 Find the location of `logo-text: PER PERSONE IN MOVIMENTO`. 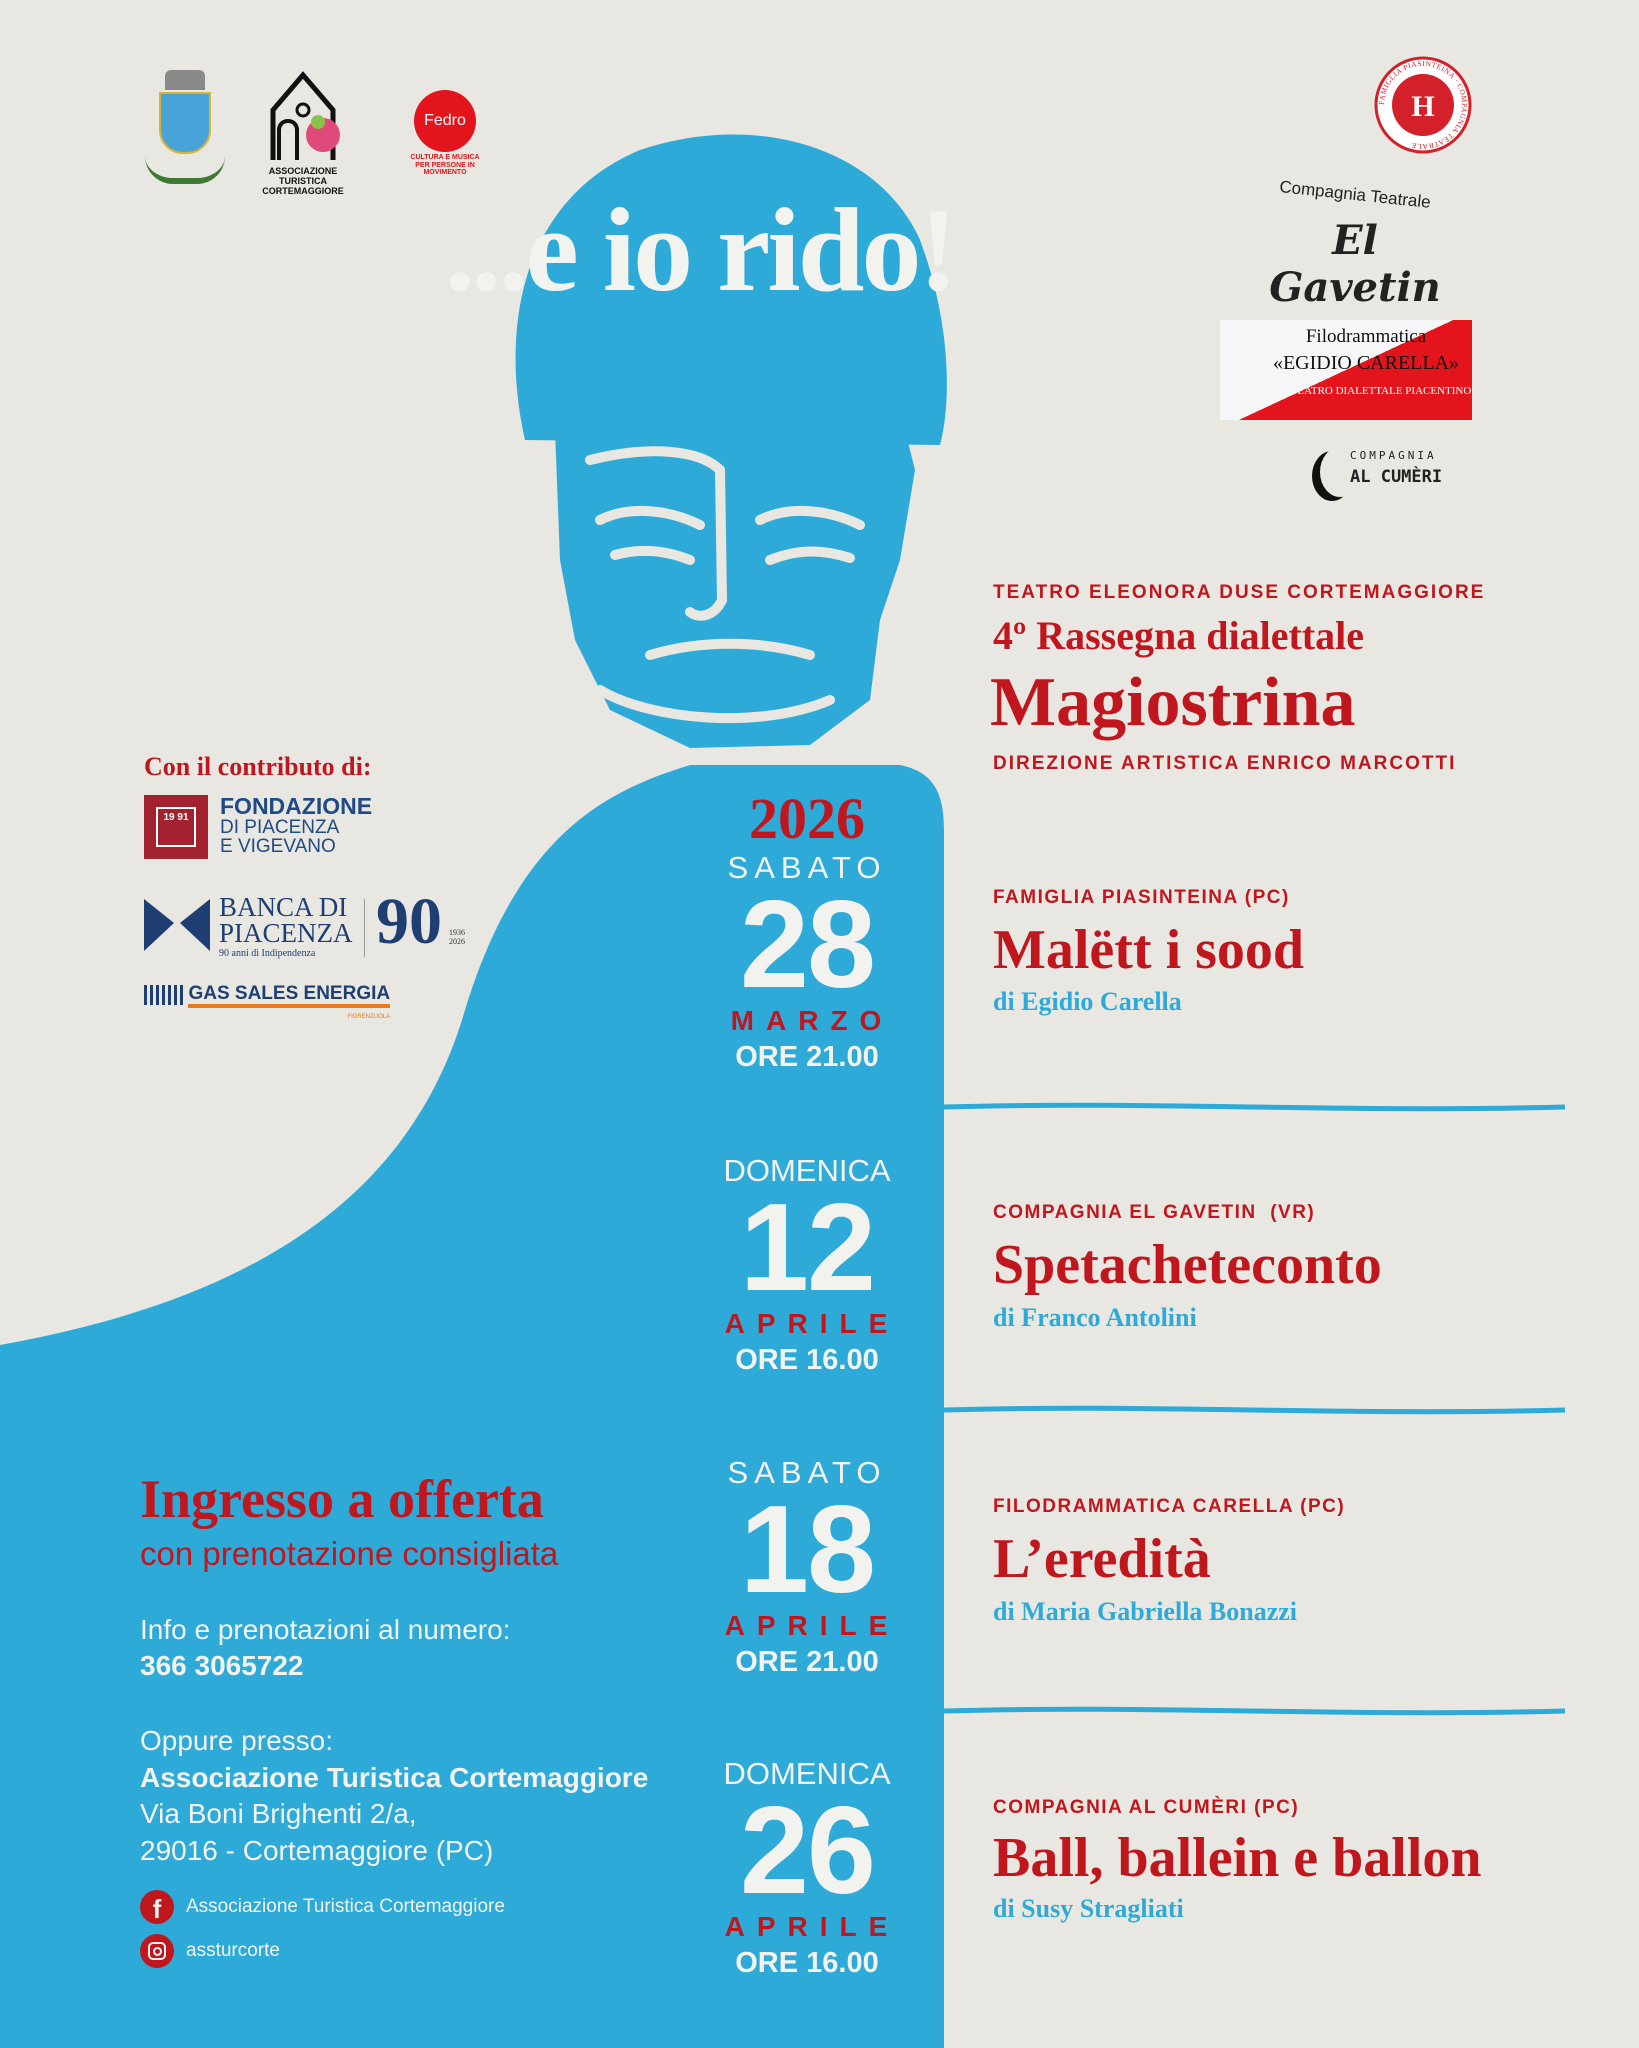

logo-text: PER PERSONE IN MOVIMENTO is located at coordinates (445, 169).